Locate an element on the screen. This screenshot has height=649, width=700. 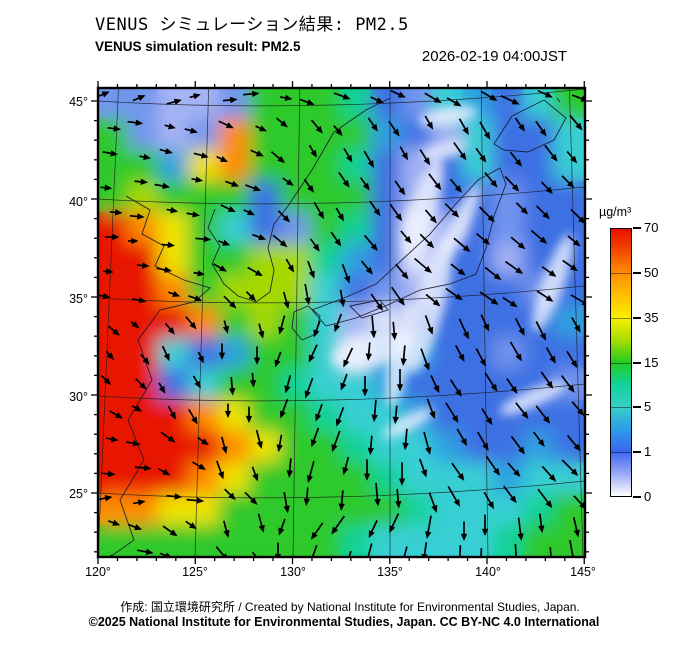
colorbar-tick-label: 15 is located at coordinates (651, 362).